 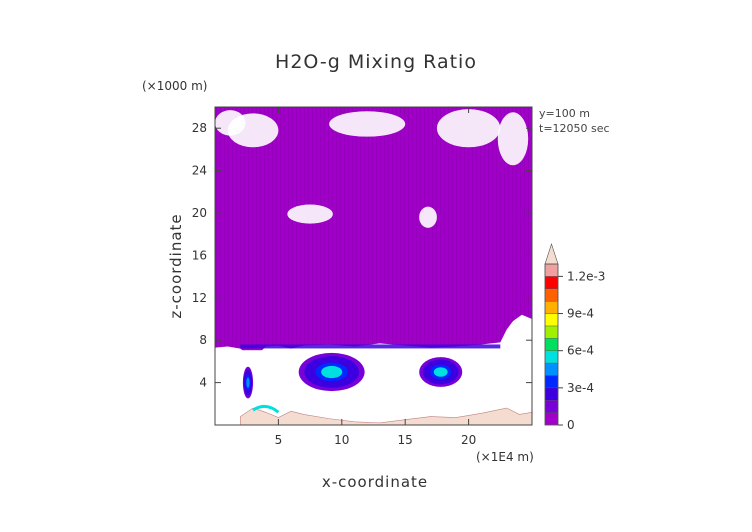 What do you see at coordinates (266, 409) in the screenshot?
I see `surface-contour` at bounding box center [266, 409].